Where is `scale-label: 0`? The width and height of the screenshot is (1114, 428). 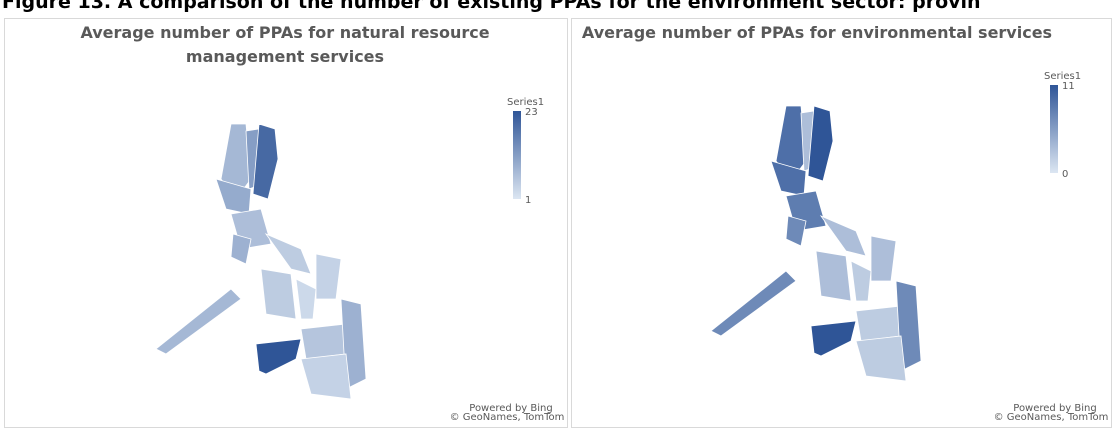
scale-label: 0 is located at coordinates (1065, 174).